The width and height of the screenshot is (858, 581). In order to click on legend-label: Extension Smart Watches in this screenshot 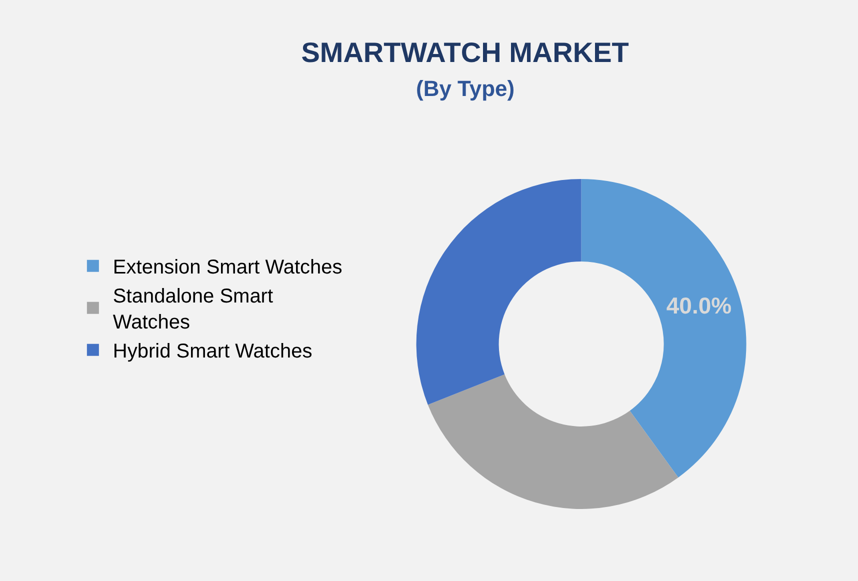, I will do `click(227, 267)`.